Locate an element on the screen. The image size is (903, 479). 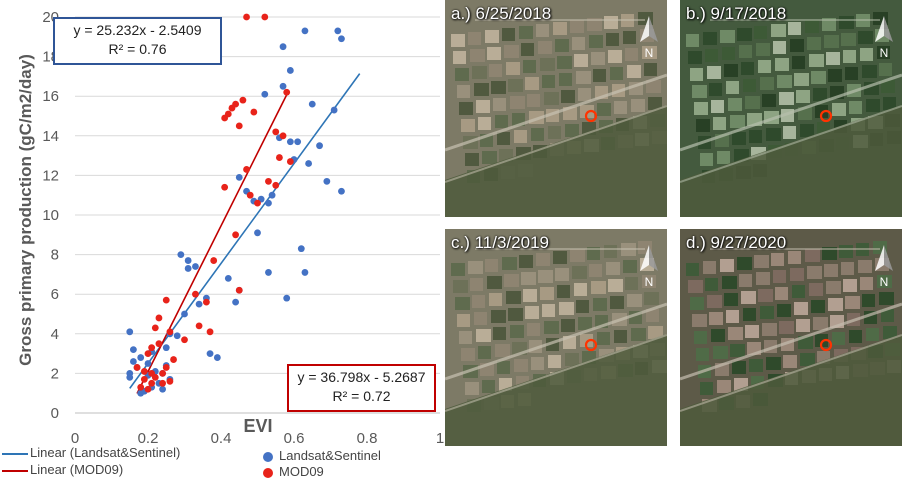
x-tick-label: 0 is located at coordinates (75, 438).